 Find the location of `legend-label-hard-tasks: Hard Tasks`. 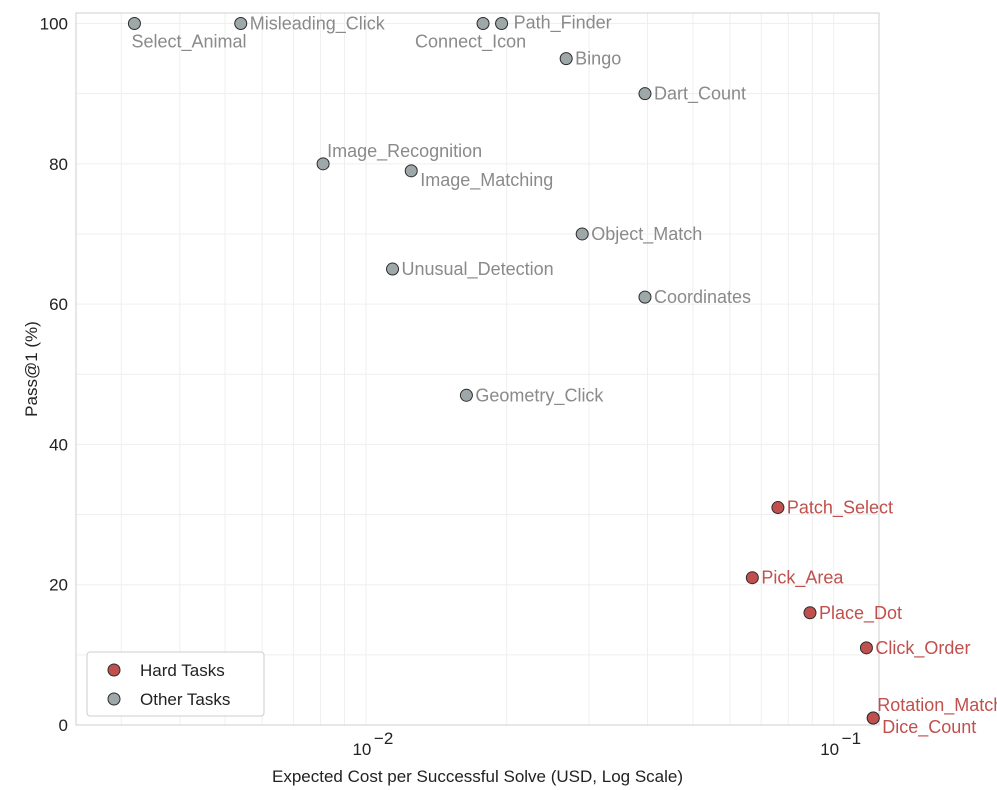

legend-label-hard-tasks: Hard Tasks is located at coordinates (182, 670).